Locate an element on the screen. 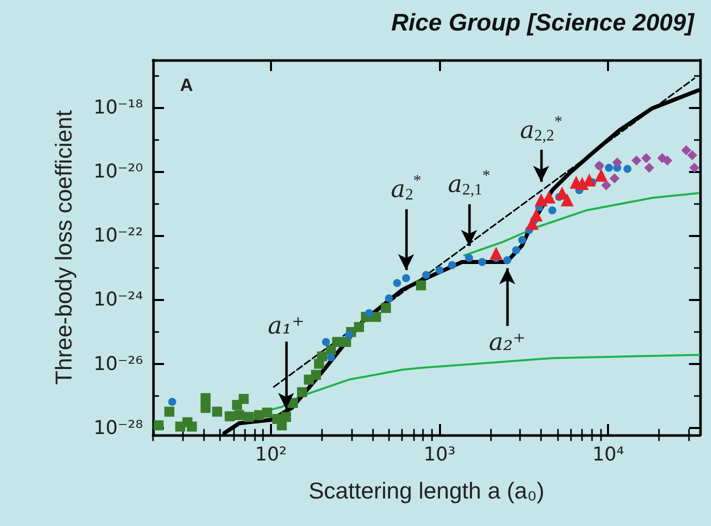 The width and height of the screenshot is (711, 526). annotation: a2,2* is located at coordinates (541, 128).